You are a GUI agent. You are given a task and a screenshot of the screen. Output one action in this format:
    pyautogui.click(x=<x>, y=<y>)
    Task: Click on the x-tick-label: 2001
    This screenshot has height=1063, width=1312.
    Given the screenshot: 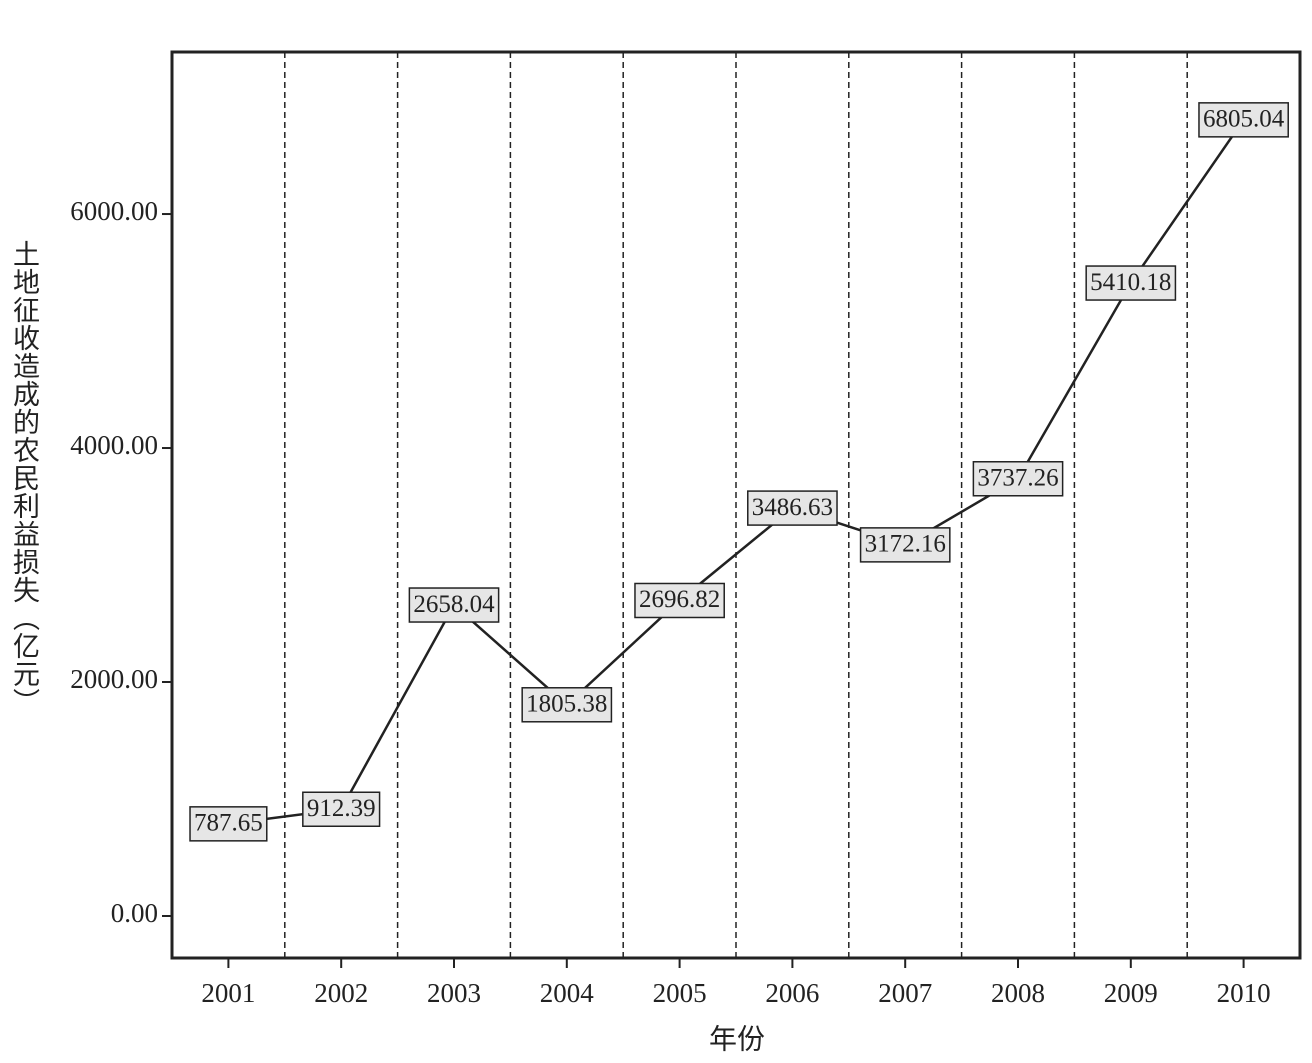 What is the action you would take?
    pyautogui.click(x=228, y=993)
    